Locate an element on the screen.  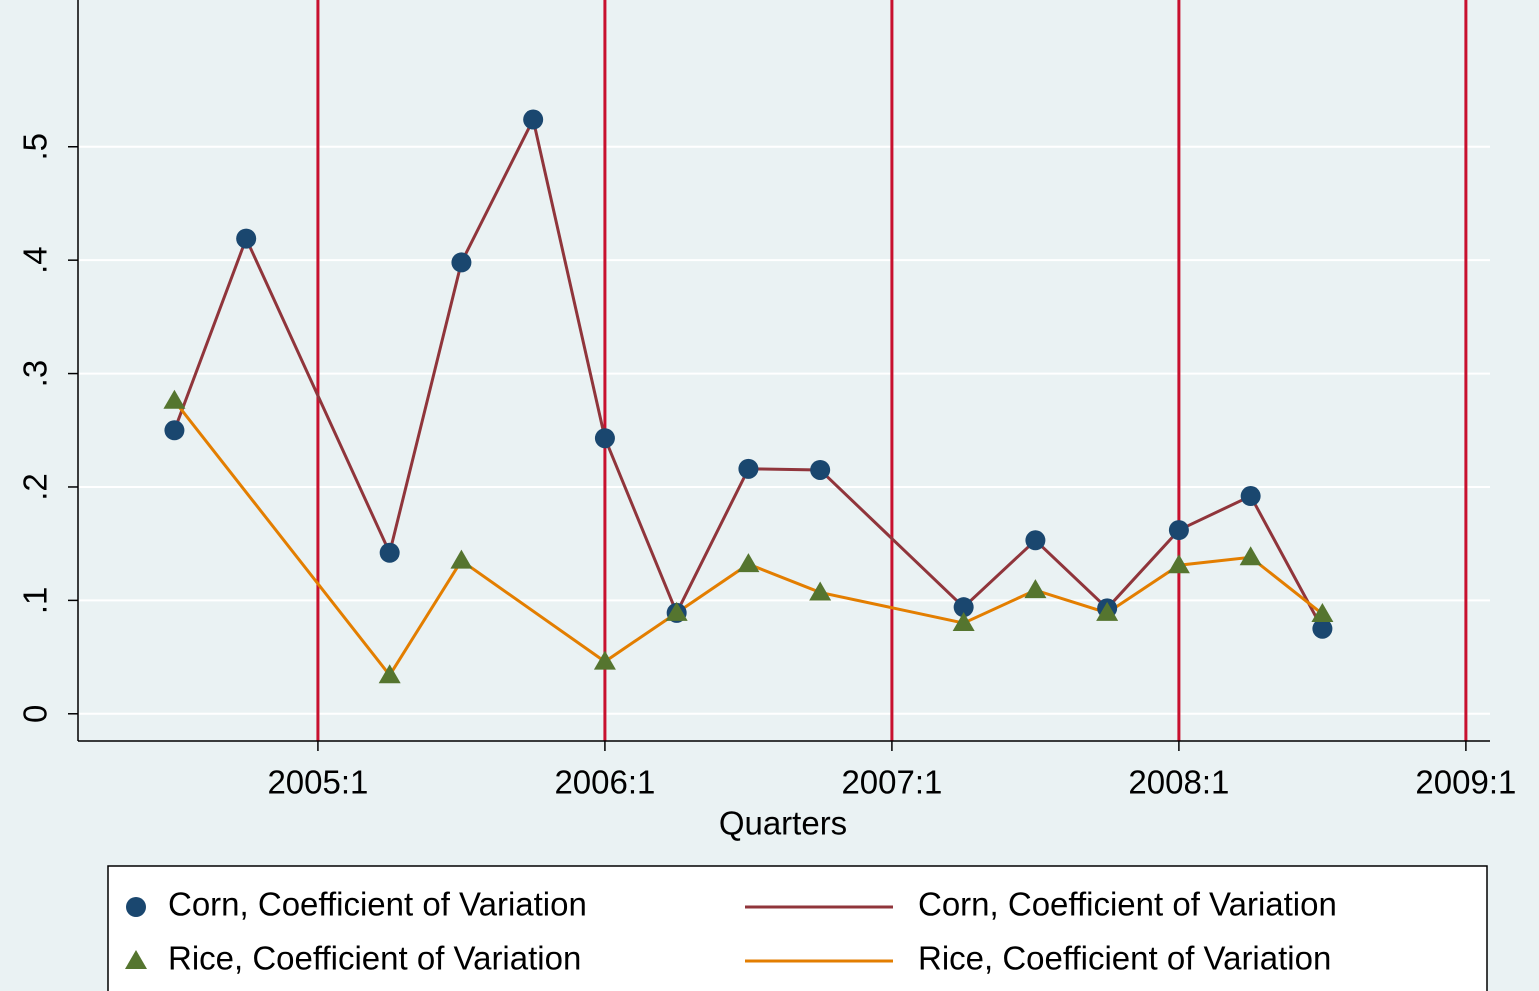
x-axis-label: Quarters is located at coordinates (783, 823).